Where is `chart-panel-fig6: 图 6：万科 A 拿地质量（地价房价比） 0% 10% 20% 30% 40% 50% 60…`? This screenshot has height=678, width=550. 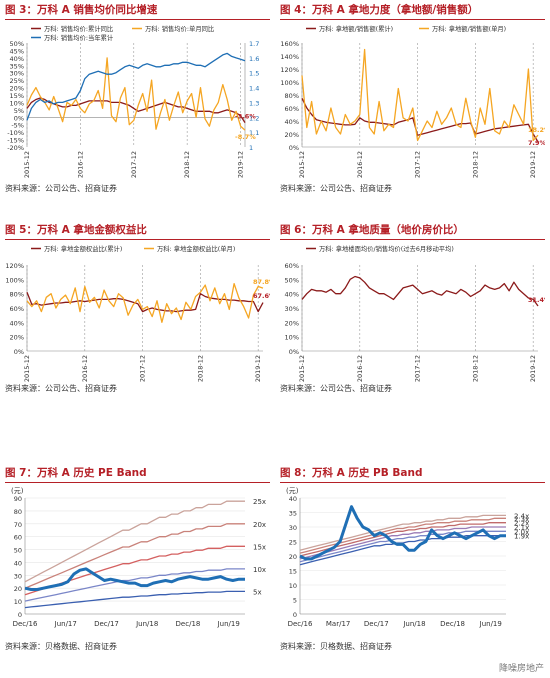
chart-panel-fig6: 图 6：万科 A 拿地质量（地价房价比） 0% 10% 20% 30% 40% 50% 60… is located at coordinates (412, 320).